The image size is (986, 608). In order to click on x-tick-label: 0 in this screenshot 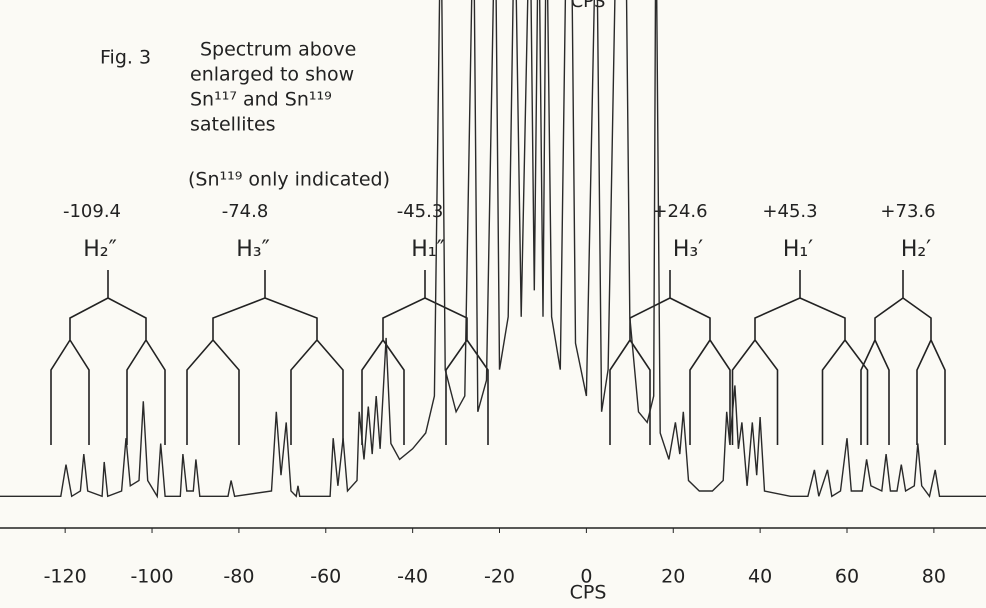, I will do `click(586, 577)`.